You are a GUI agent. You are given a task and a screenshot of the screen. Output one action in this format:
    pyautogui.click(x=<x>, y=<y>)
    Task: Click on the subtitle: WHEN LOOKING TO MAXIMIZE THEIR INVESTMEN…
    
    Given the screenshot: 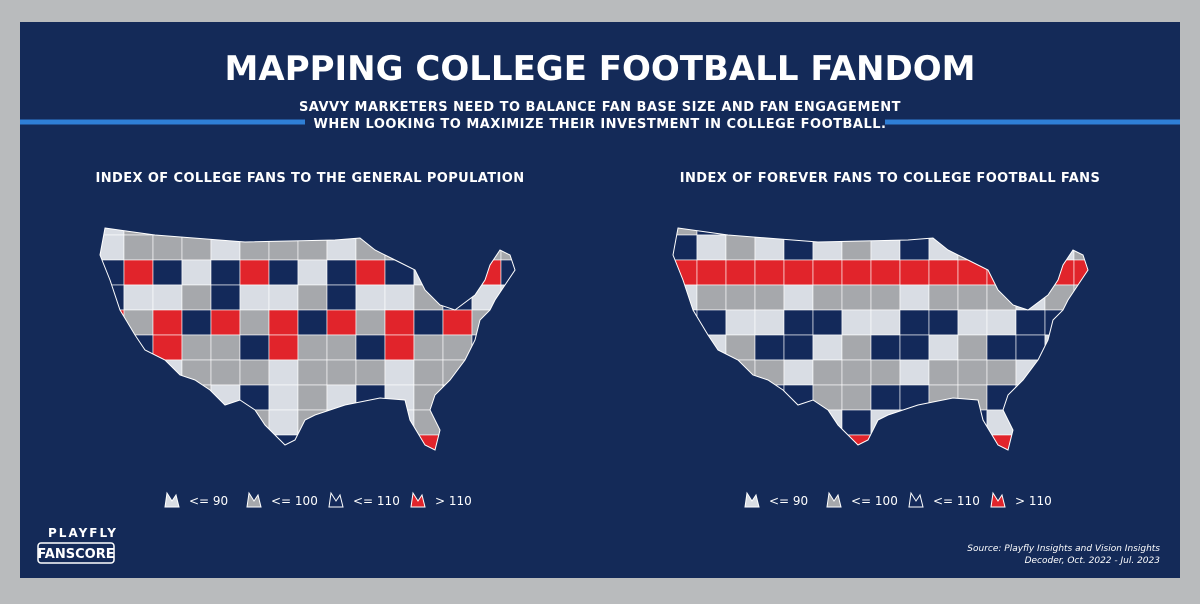 What is the action you would take?
    pyautogui.click(x=600, y=124)
    